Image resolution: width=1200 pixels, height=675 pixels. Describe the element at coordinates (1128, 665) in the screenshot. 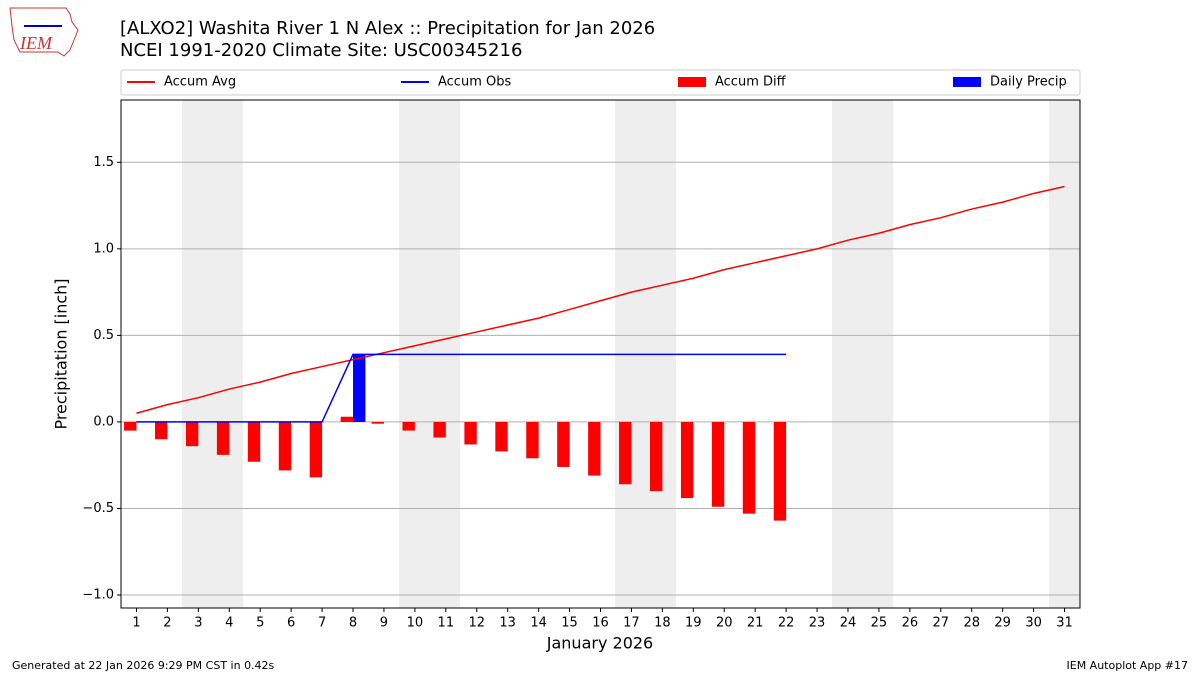

I see `footer-right: IEM Autoplot App #17` at that location.